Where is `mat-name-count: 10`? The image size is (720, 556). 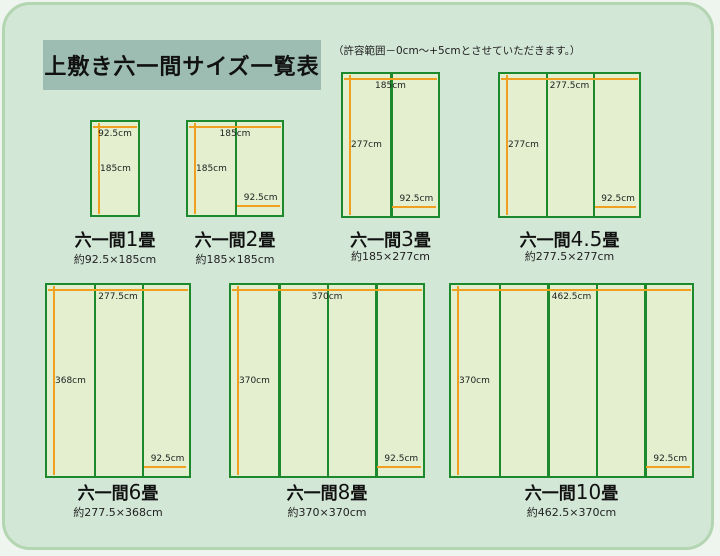 mat-name-count: 10 is located at coordinates (588, 492).